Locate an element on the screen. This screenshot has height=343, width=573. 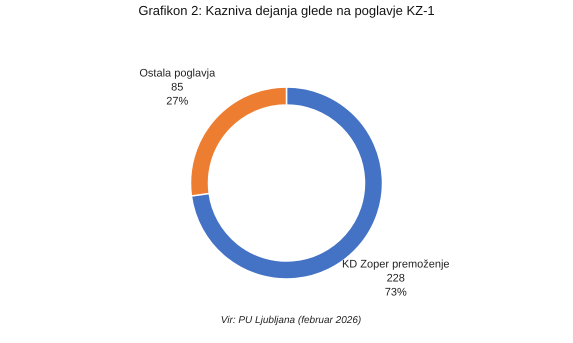
text: Vir: PU Ljubljana (februar 2026) is located at coordinates (291, 320).